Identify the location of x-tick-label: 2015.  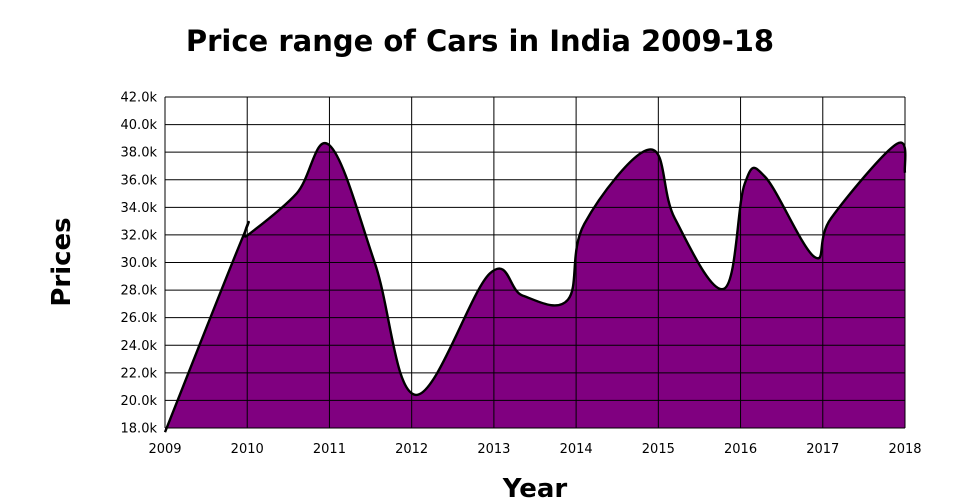
(658, 449).